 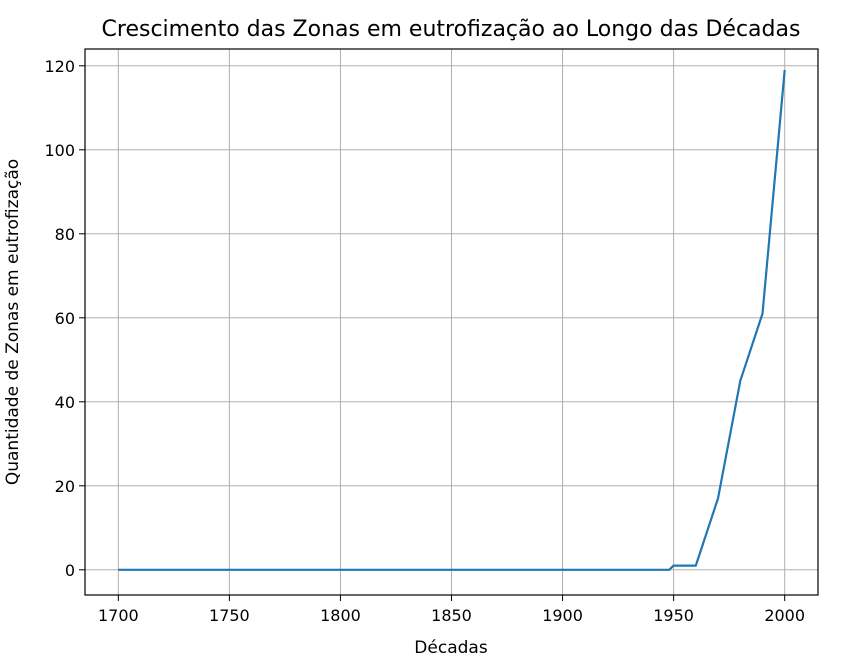 I want to click on x-tick-label: 1950, so click(x=673, y=615).